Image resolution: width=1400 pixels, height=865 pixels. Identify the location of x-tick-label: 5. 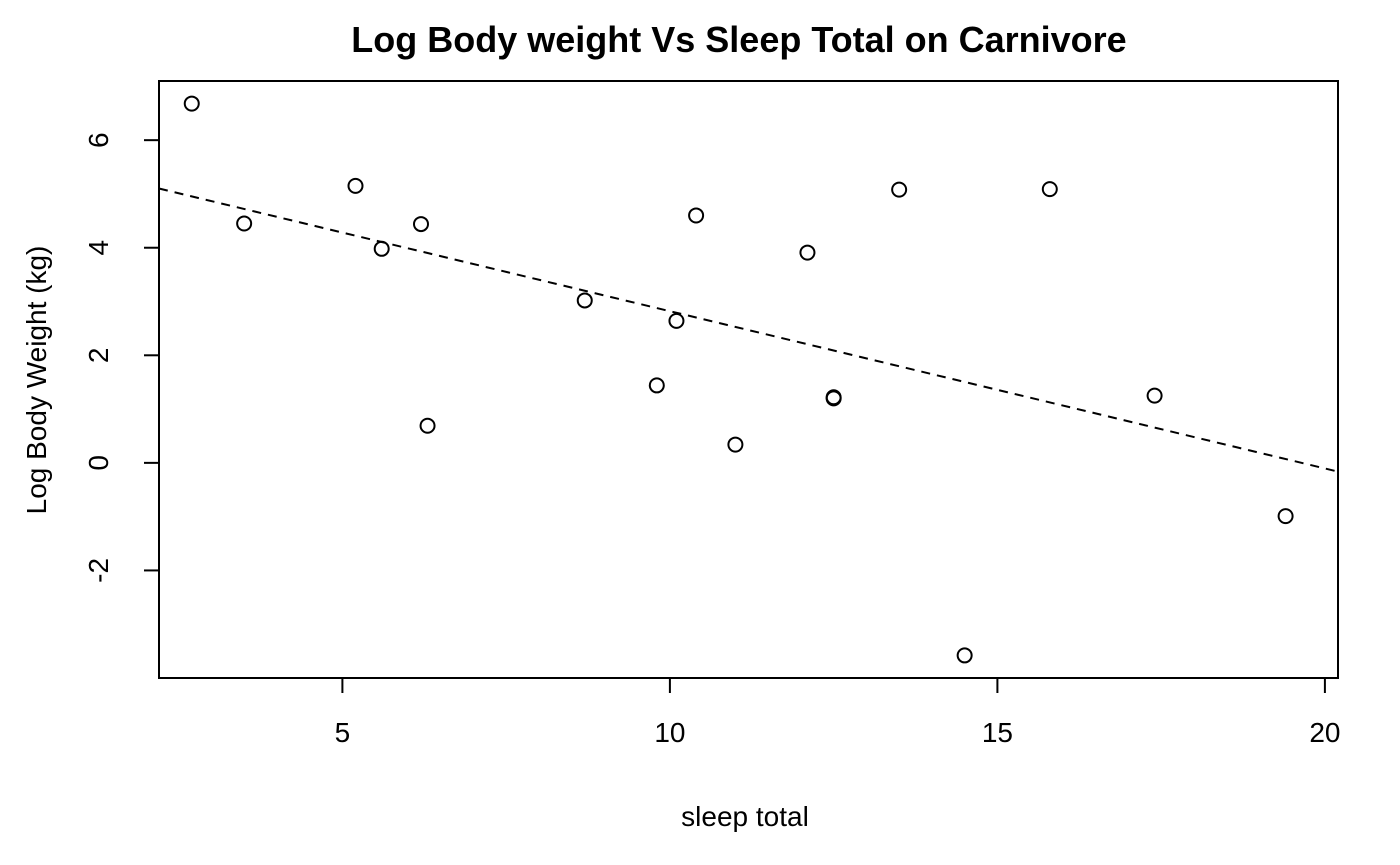
(343, 732).